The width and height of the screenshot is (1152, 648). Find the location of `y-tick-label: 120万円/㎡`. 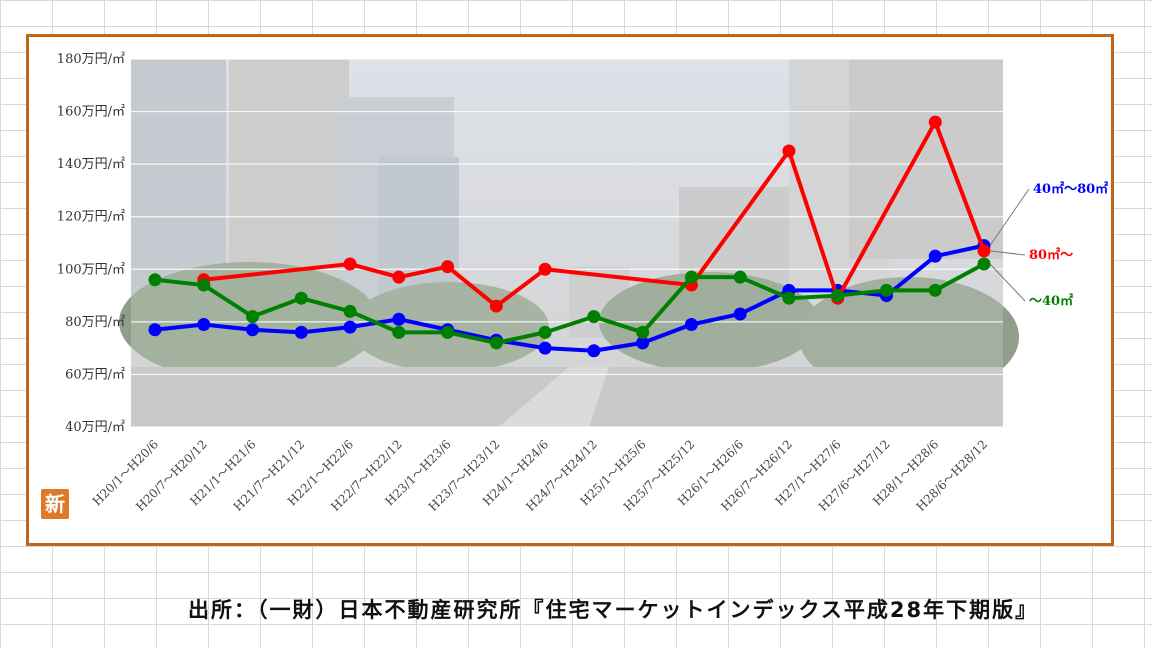

y-tick-label: 120万円/㎡ is located at coordinates (91, 217).